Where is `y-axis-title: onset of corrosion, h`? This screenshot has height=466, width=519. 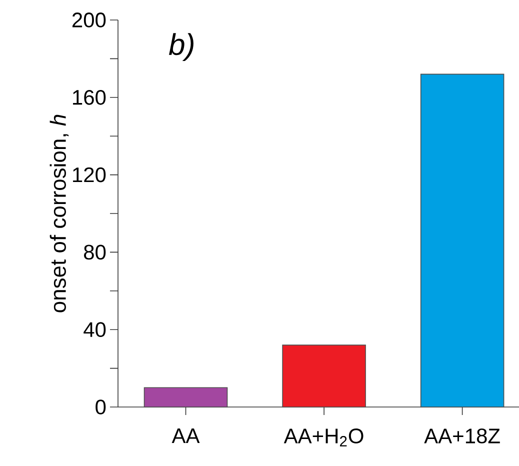 y-axis-title: onset of corrosion, h is located at coordinates (59, 213).